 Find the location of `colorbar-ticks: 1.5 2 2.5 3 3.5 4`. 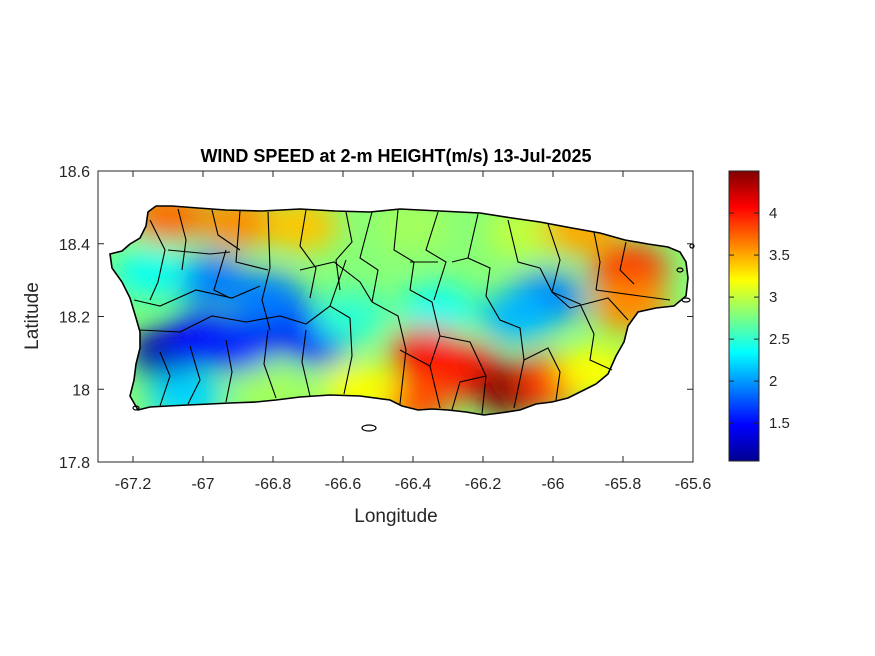

colorbar-ticks: 1.5 2 2.5 3 3.5 4 is located at coordinates (759, 318).